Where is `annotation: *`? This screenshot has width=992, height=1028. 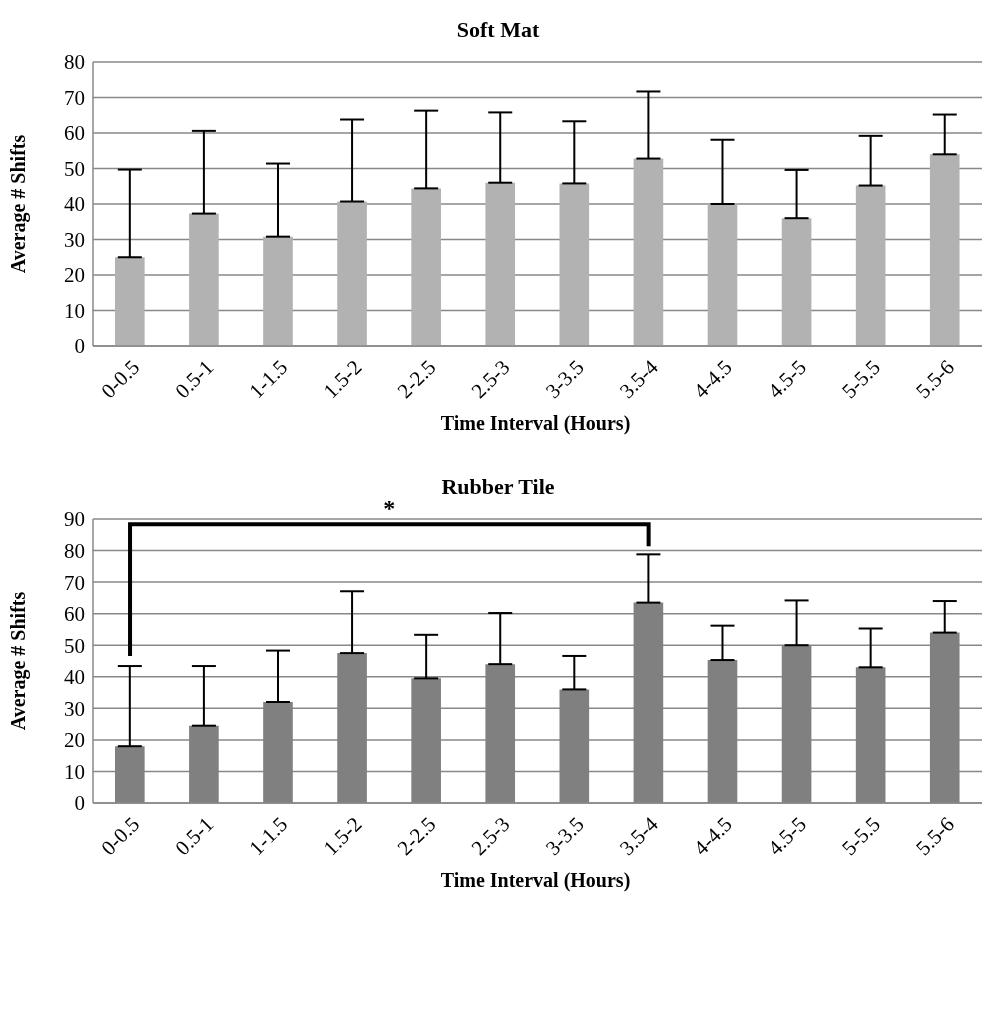
annotation: * is located at coordinates (389, 508).